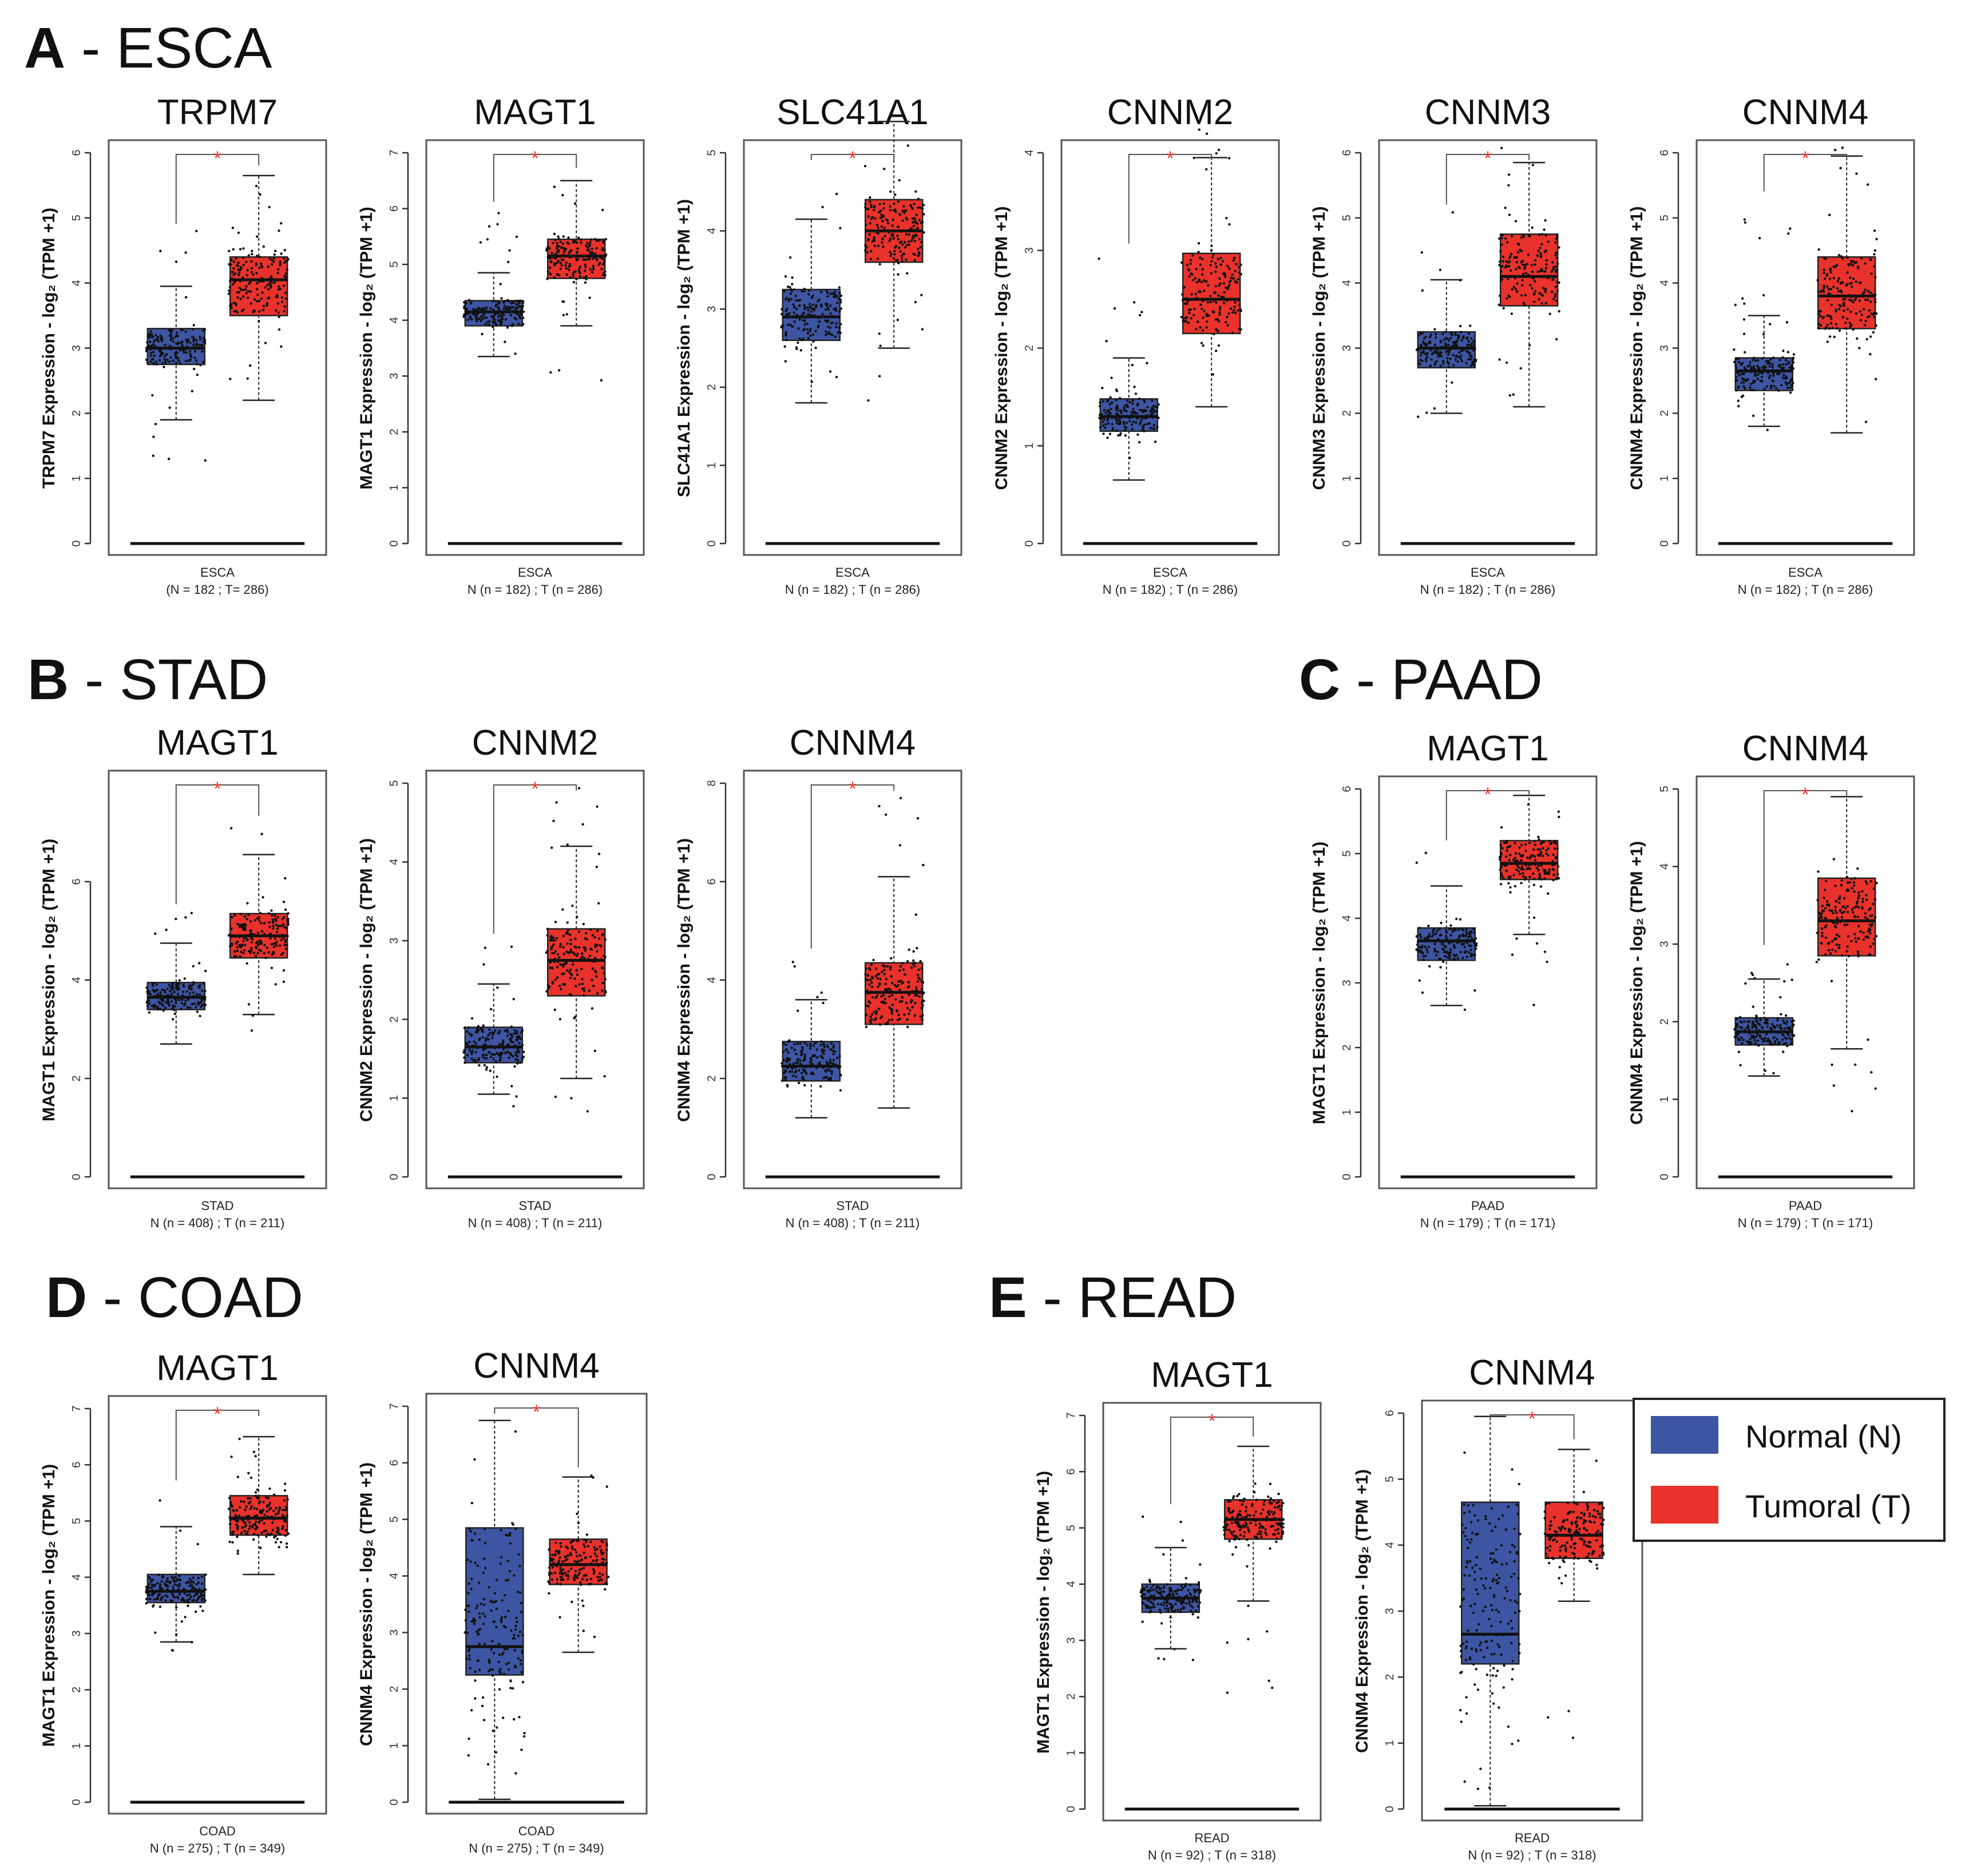  Describe the element at coordinates (77, 283) in the screenshot. I see `y-tick-label: 4` at that location.